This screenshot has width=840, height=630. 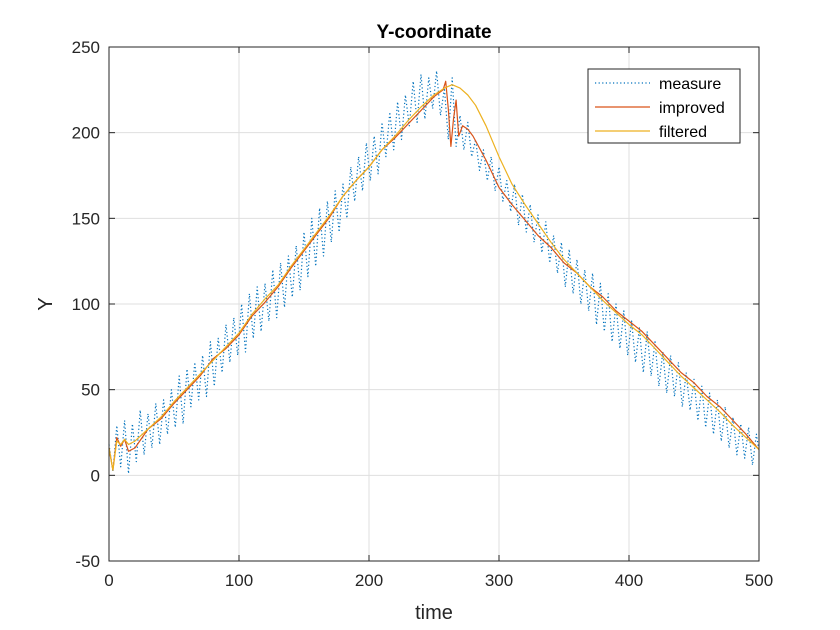 I want to click on y-tick-label: 0, so click(x=95, y=475).